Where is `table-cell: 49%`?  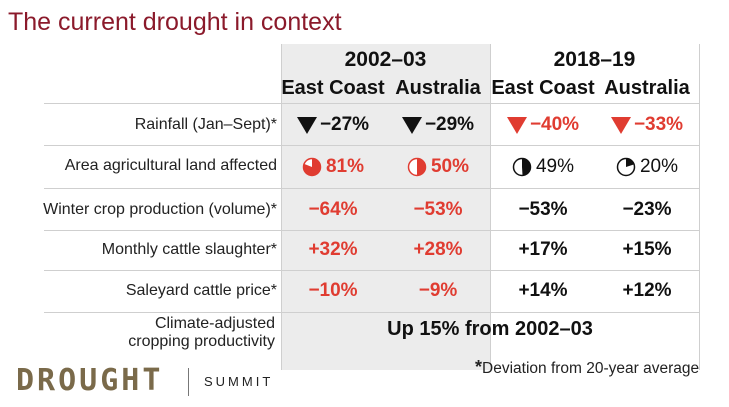
table-cell: 49% is located at coordinates (543, 167).